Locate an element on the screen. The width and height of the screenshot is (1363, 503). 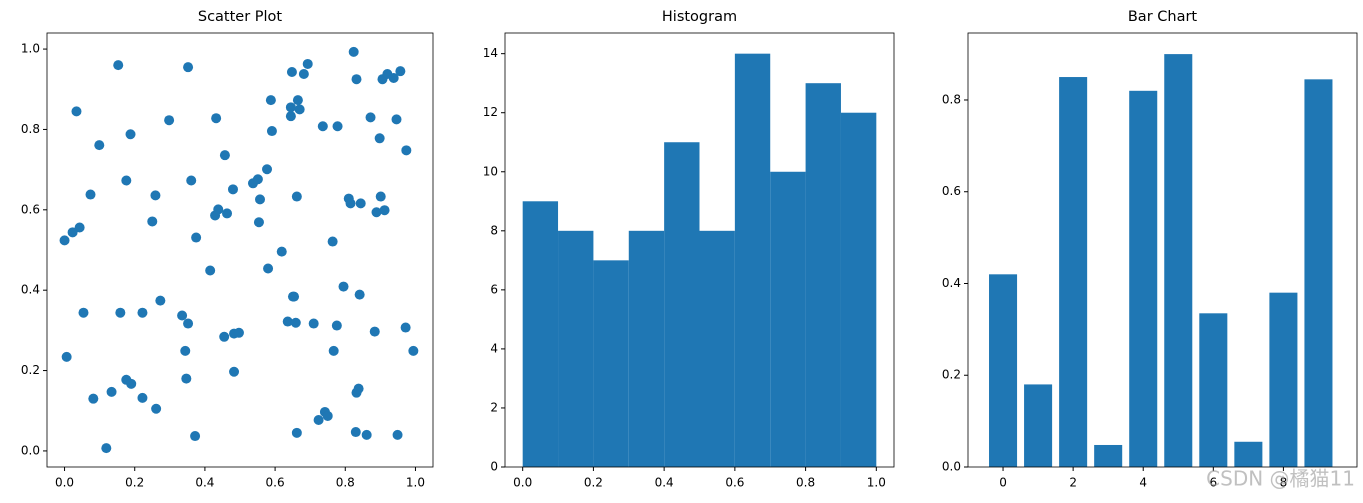
x-tick-label: 0.6 is located at coordinates (275, 483).